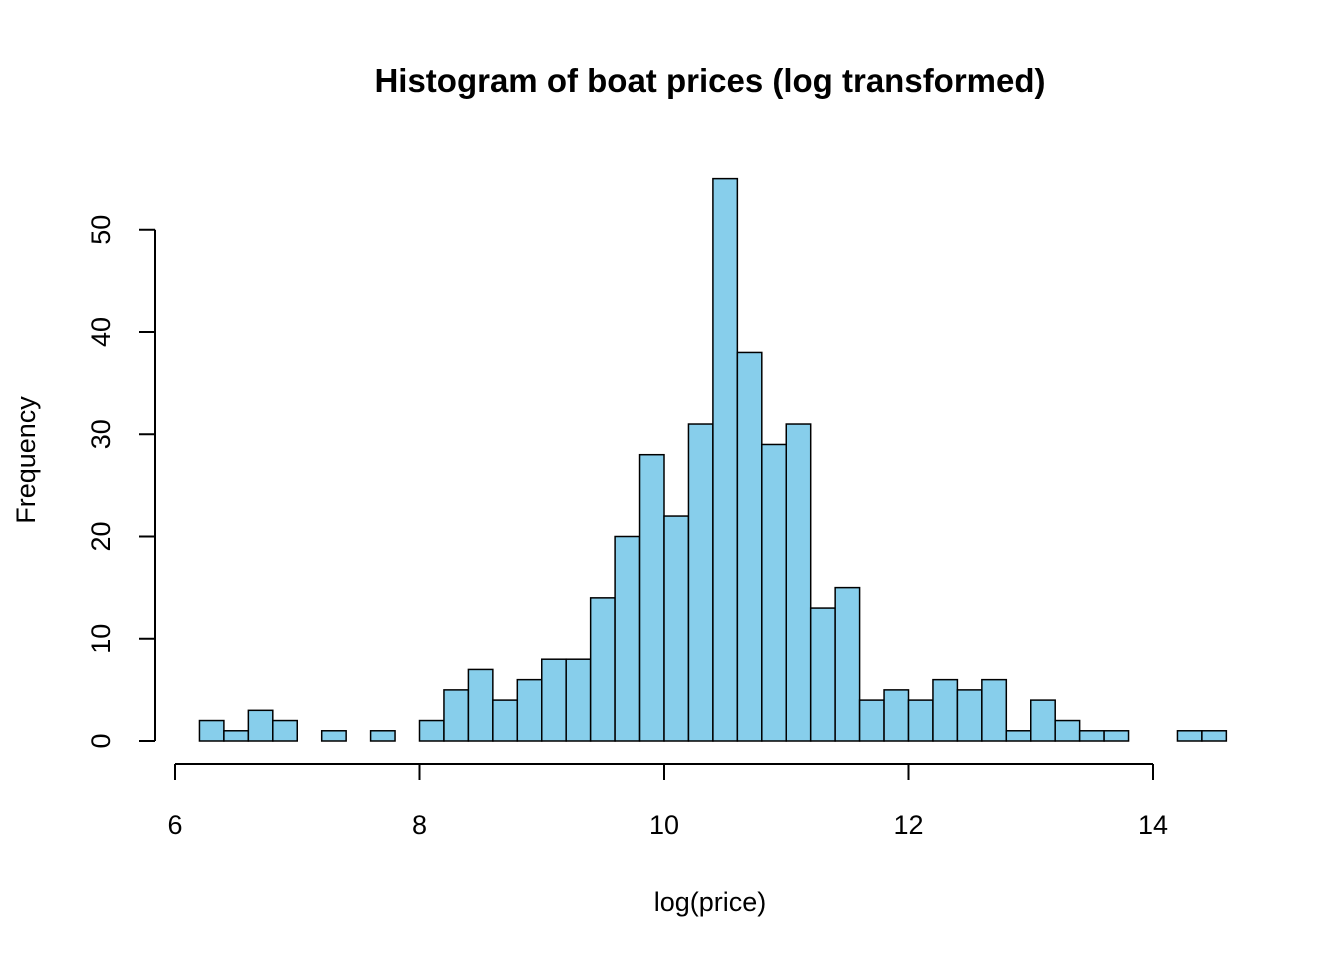  What do you see at coordinates (664, 825) in the screenshot?
I see `x-tick-label: 10` at bounding box center [664, 825].